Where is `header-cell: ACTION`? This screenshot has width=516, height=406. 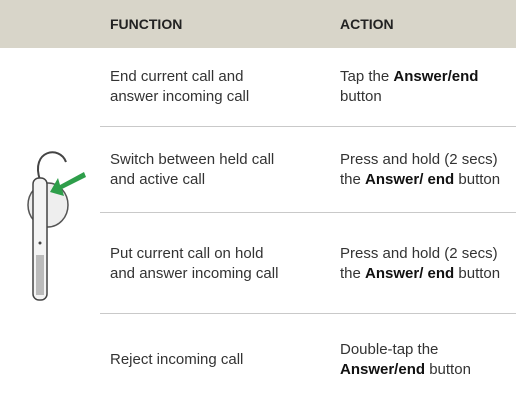
header-cell: ACTION is located at coordinates (367, 24).